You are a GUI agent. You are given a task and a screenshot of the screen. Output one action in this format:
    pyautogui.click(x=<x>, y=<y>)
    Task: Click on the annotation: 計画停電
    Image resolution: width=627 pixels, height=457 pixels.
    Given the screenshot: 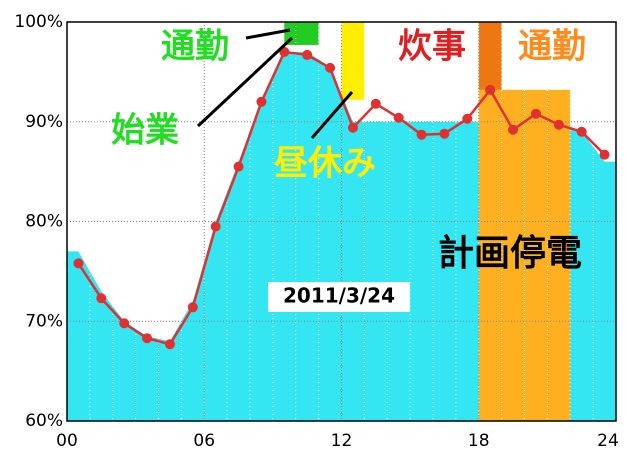 What is the action you would take?
    pyautogui.click(x=510, y=253)
    